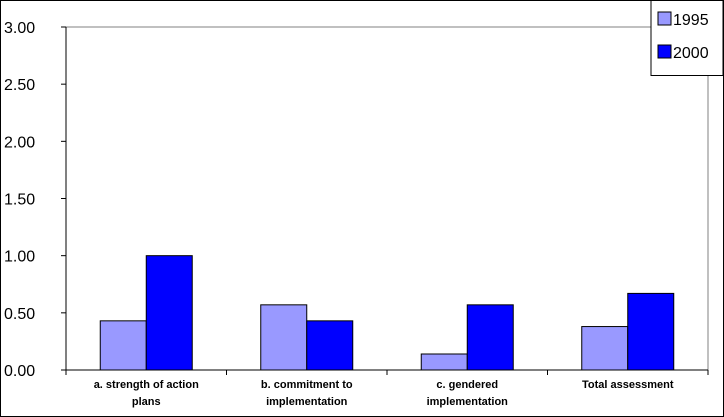 This screenshot has height=417, width=724. I want to click on y-tick-label: 0.50, so click(19, 314).